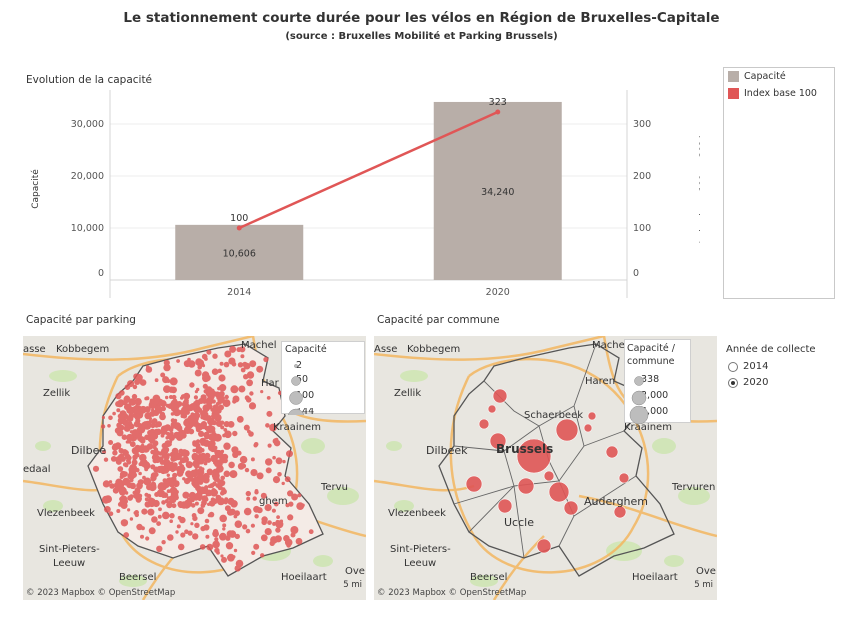  Describe the element at coordinates (733, 382) in the screenshot. I see `radio-button-selected` at that location.